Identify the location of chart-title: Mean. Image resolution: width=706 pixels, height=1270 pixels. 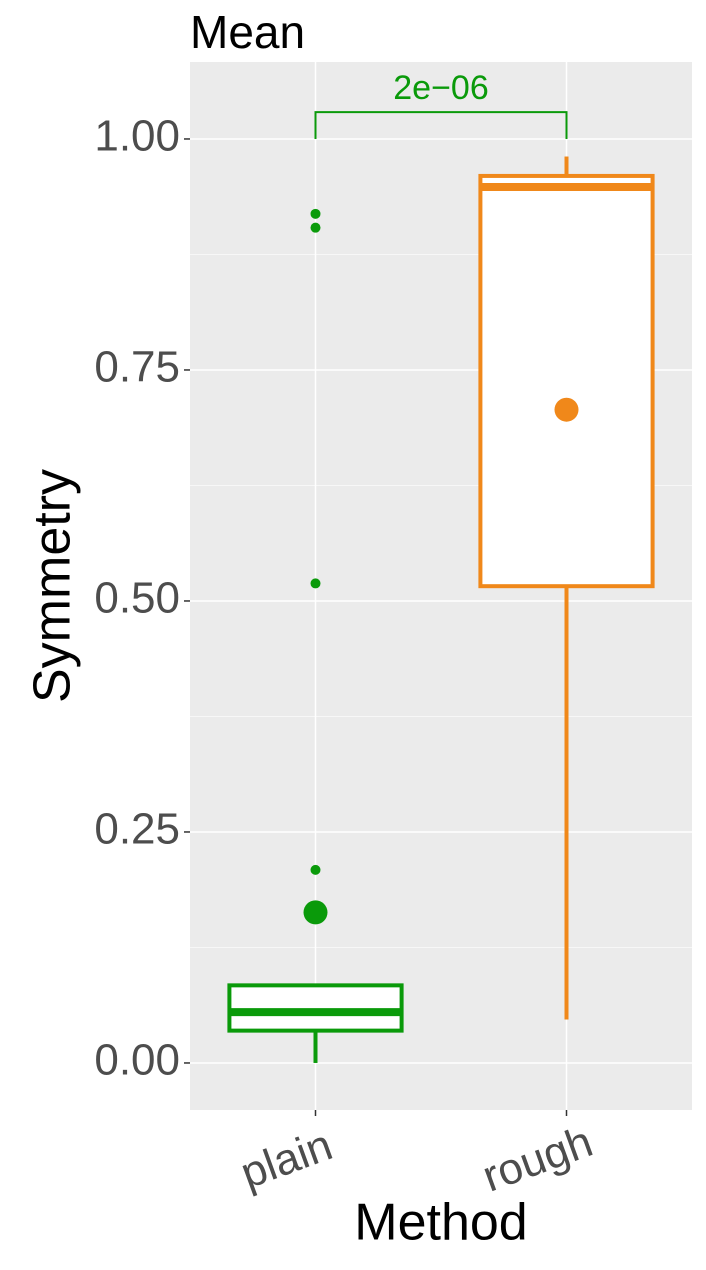
(247, 32).